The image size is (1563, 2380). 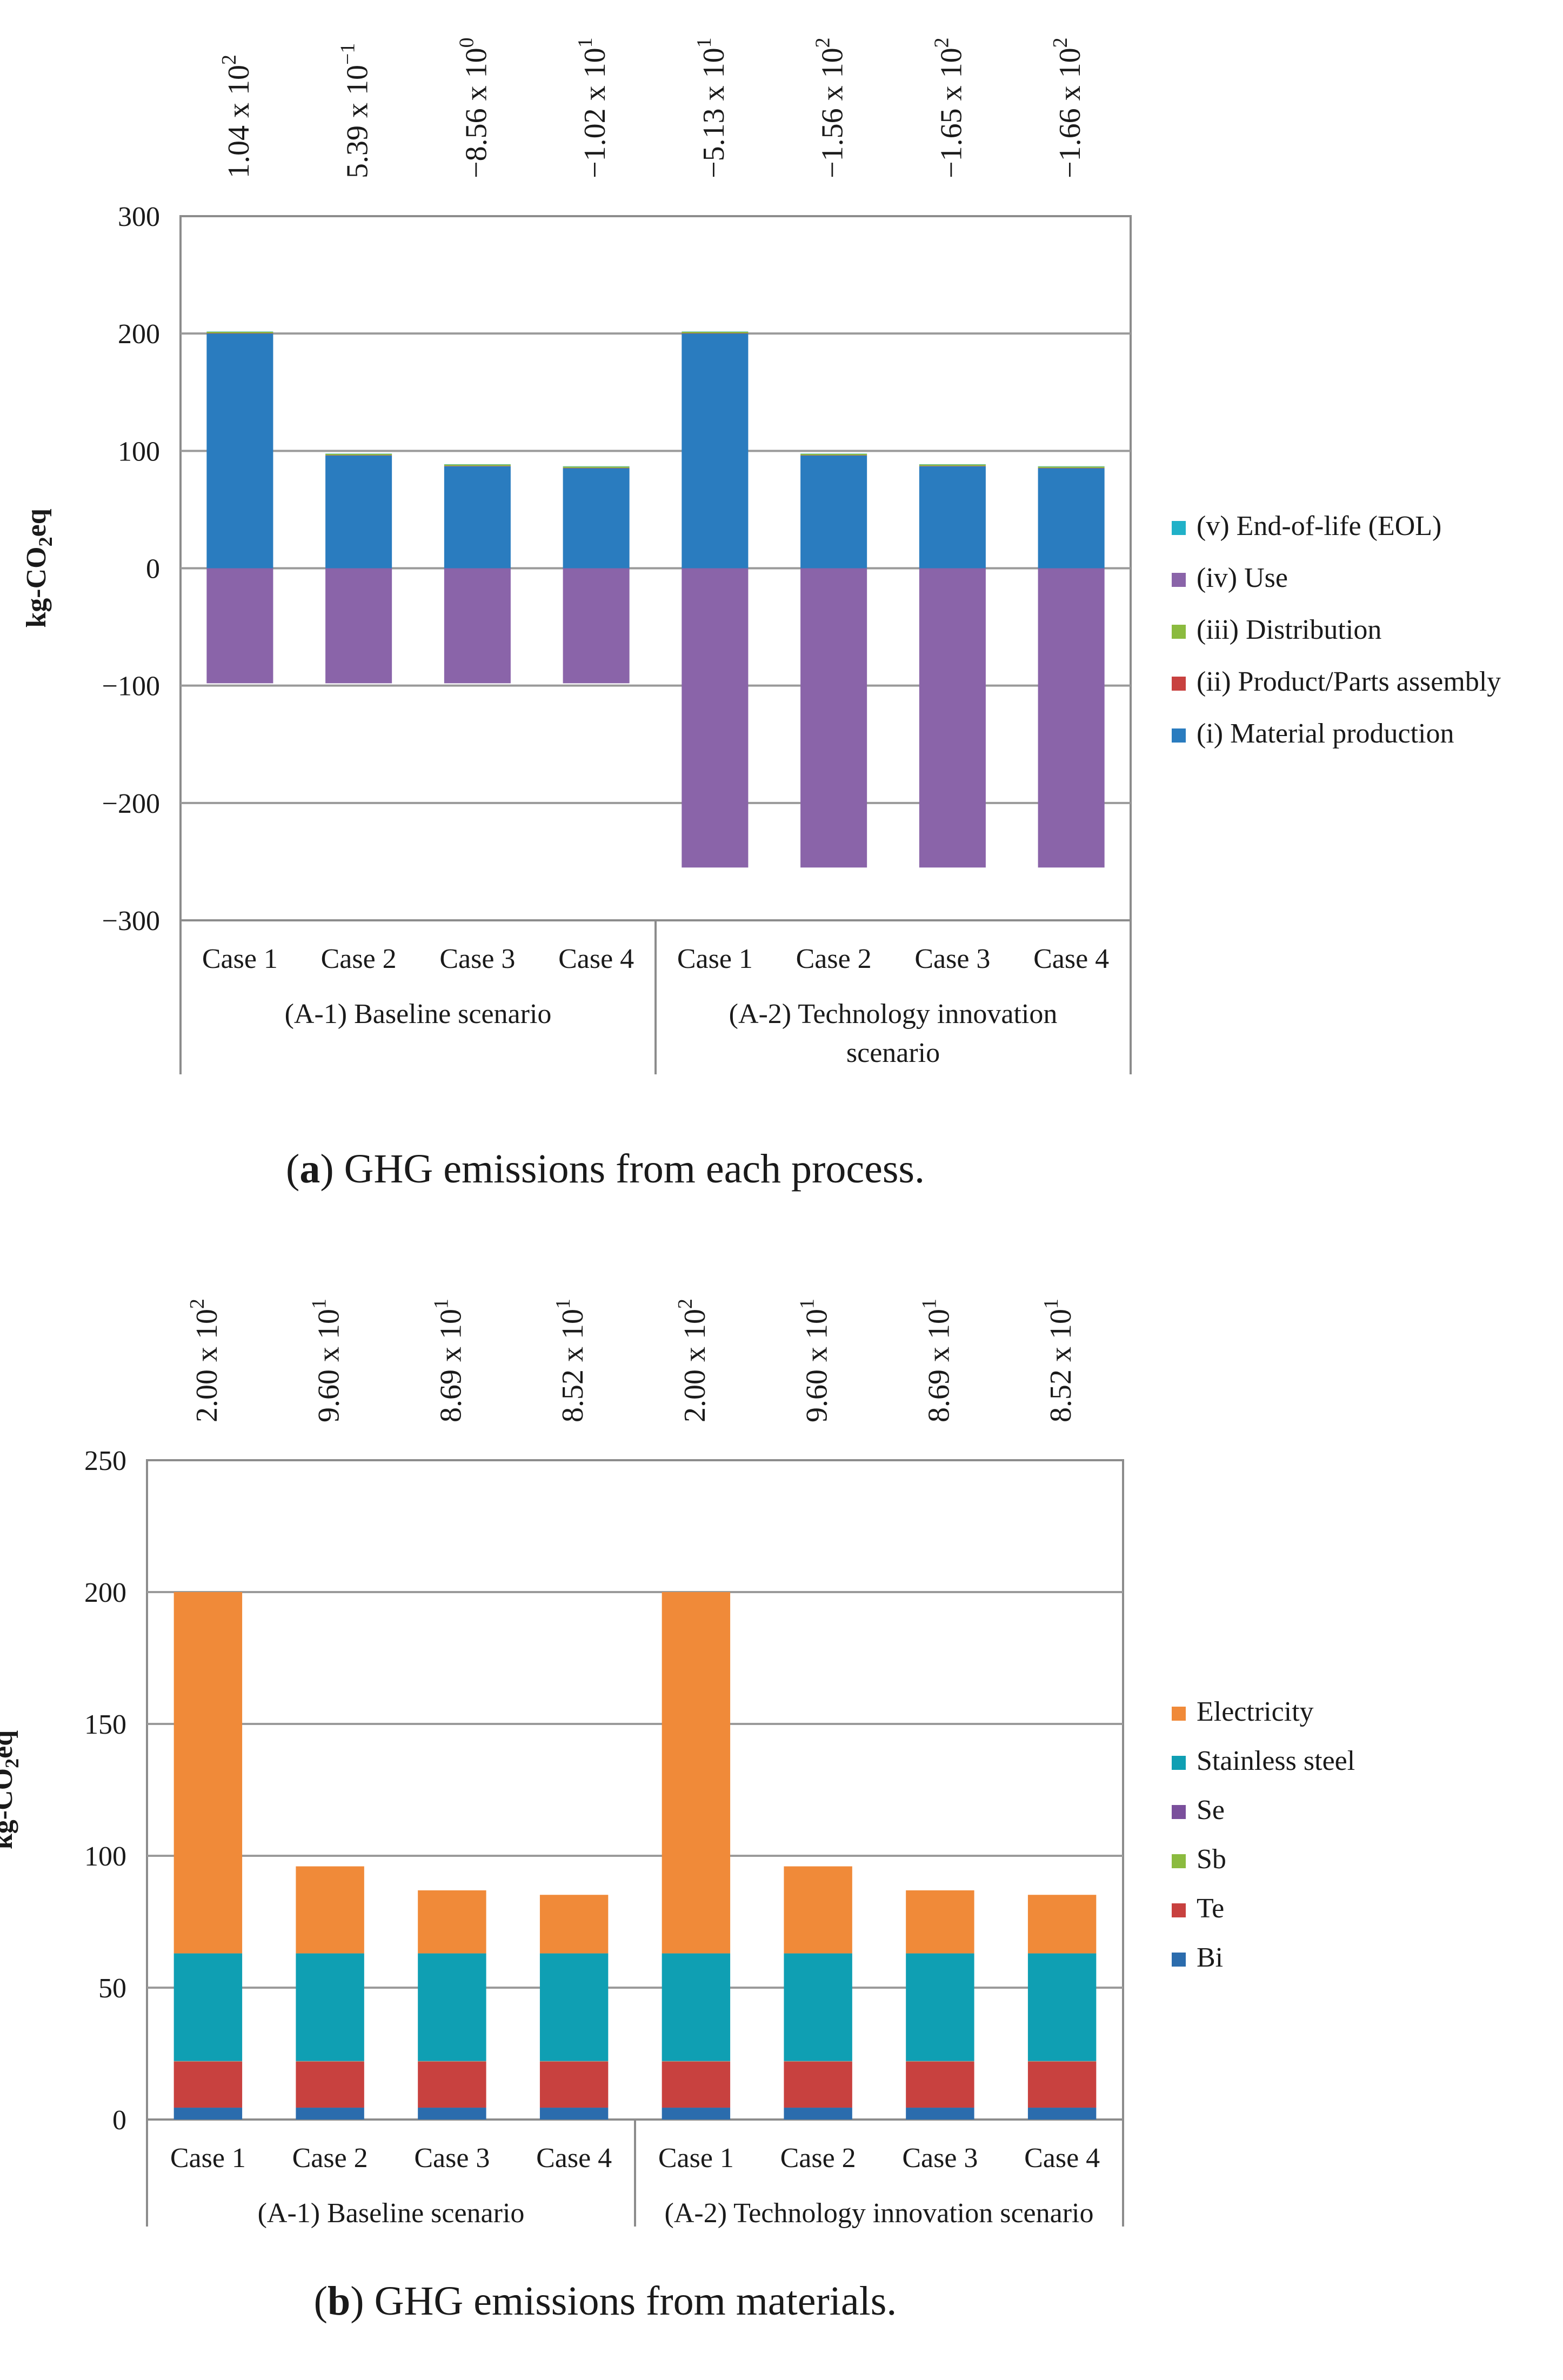 What do you see at coordinates (139, 217) in the screenshot?
I see `chart-a-y-tick-label: 300` at bounding box center [139, 217].